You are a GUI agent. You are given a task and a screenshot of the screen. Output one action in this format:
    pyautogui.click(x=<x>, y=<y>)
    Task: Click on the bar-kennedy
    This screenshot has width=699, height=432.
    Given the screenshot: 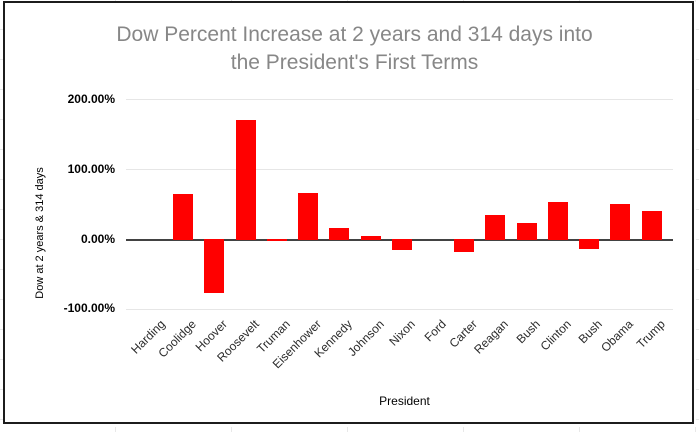 What is the action you would take?
    pyautogui.click(x=339, y=234)
    